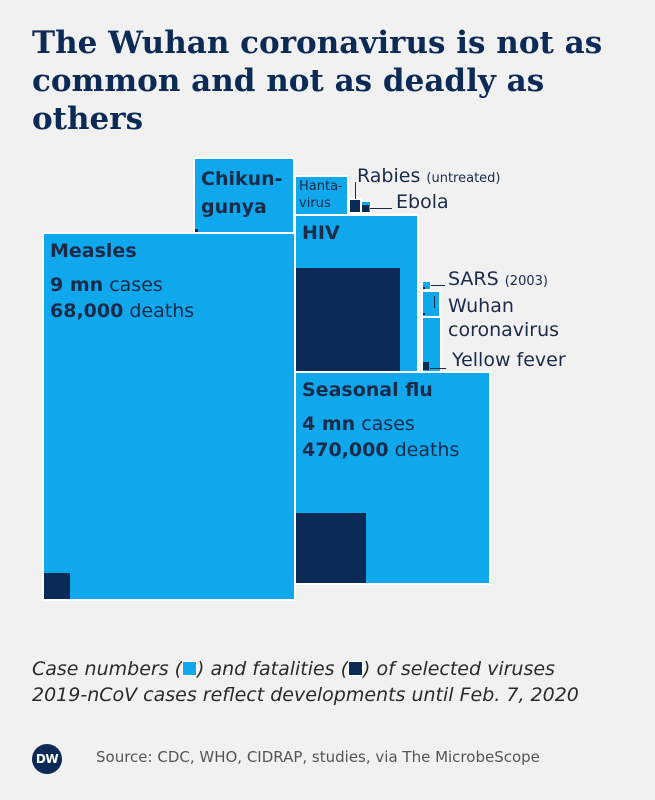  Describe the element at coordinates (196, 230) in the screenshot. I see `chikungunya-deaths-square` at that location.